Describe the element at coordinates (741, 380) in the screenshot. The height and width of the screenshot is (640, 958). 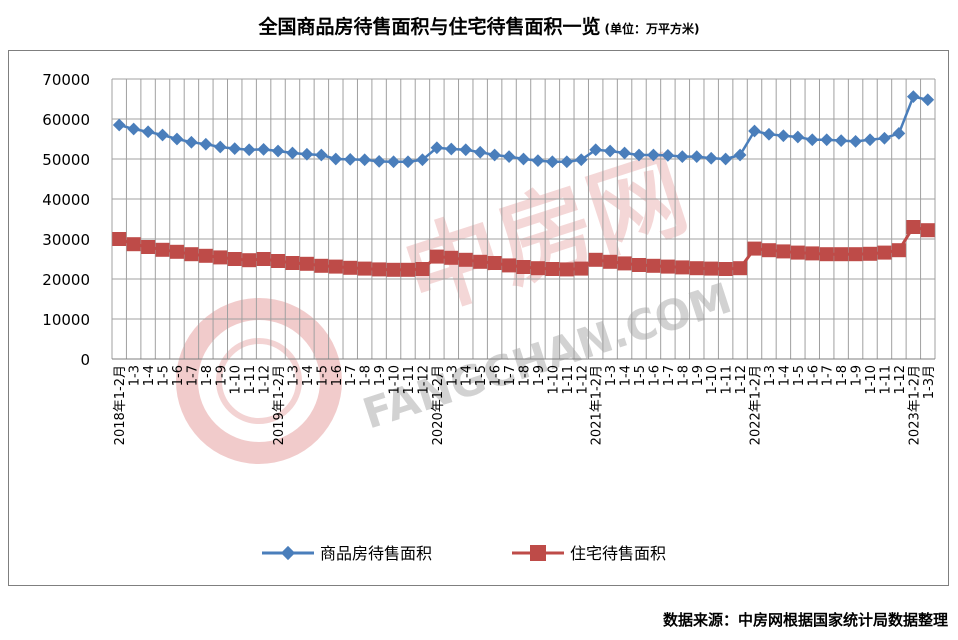
I see `x-tick-label: 1-12` at that location.